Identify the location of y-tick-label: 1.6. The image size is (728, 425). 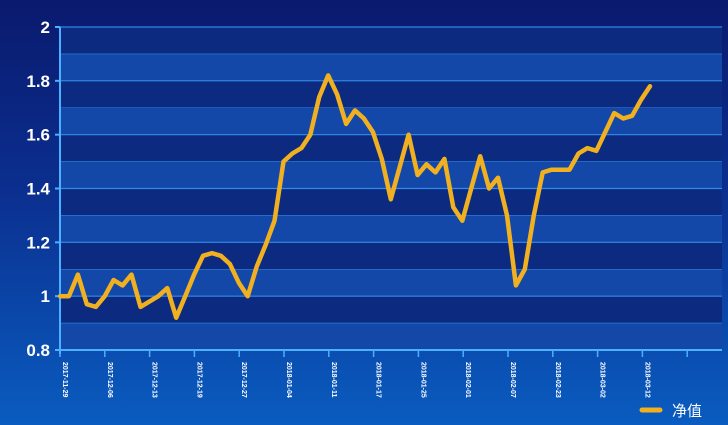
(38, 135).